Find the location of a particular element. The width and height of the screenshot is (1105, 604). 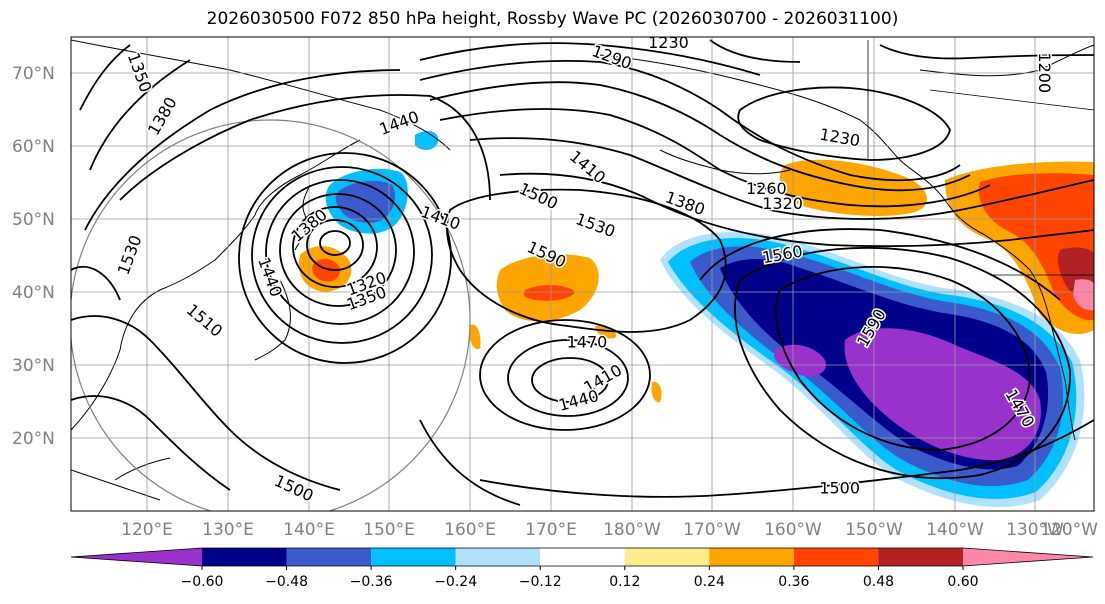

lat-label-30: 30°N is located at coordinates (33, 366).